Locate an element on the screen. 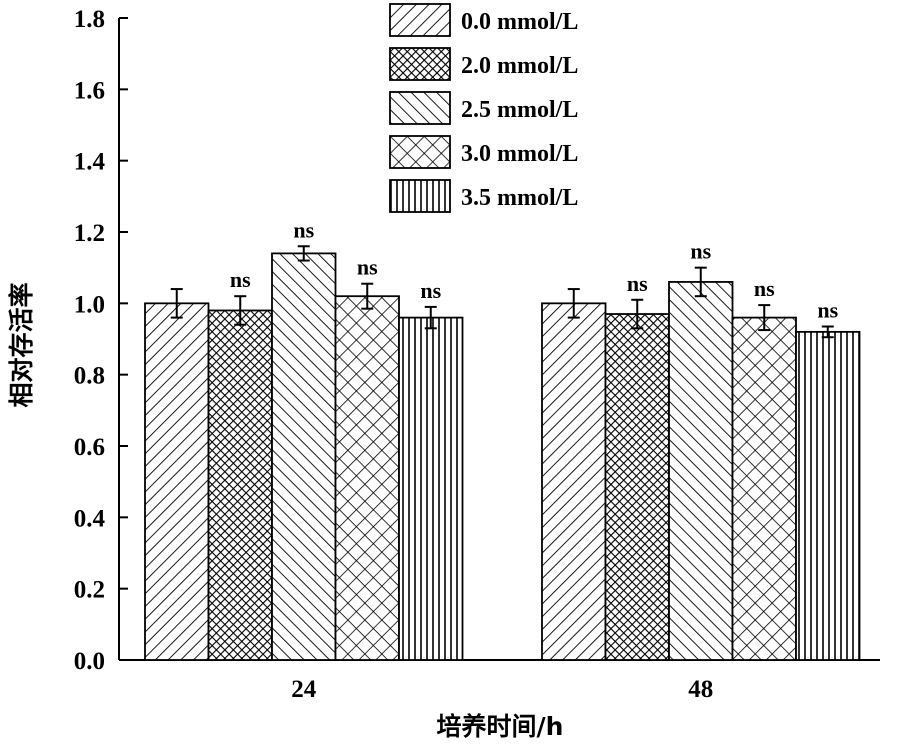 The height and width of the screenshot is (745, 900). x-axis-title: 培养时间/h is located at coordinates (500, 726).